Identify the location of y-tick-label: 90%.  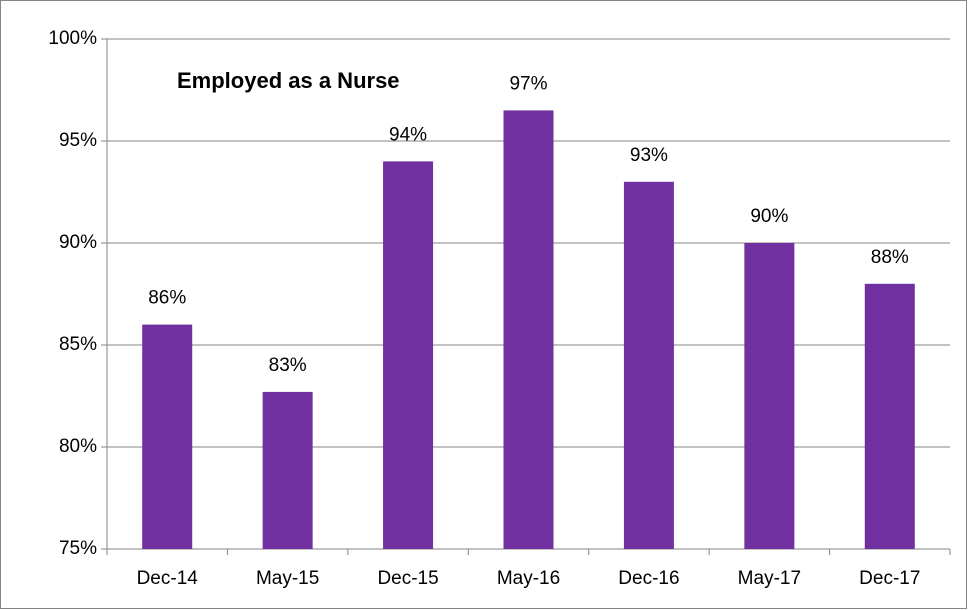
(78, 242).